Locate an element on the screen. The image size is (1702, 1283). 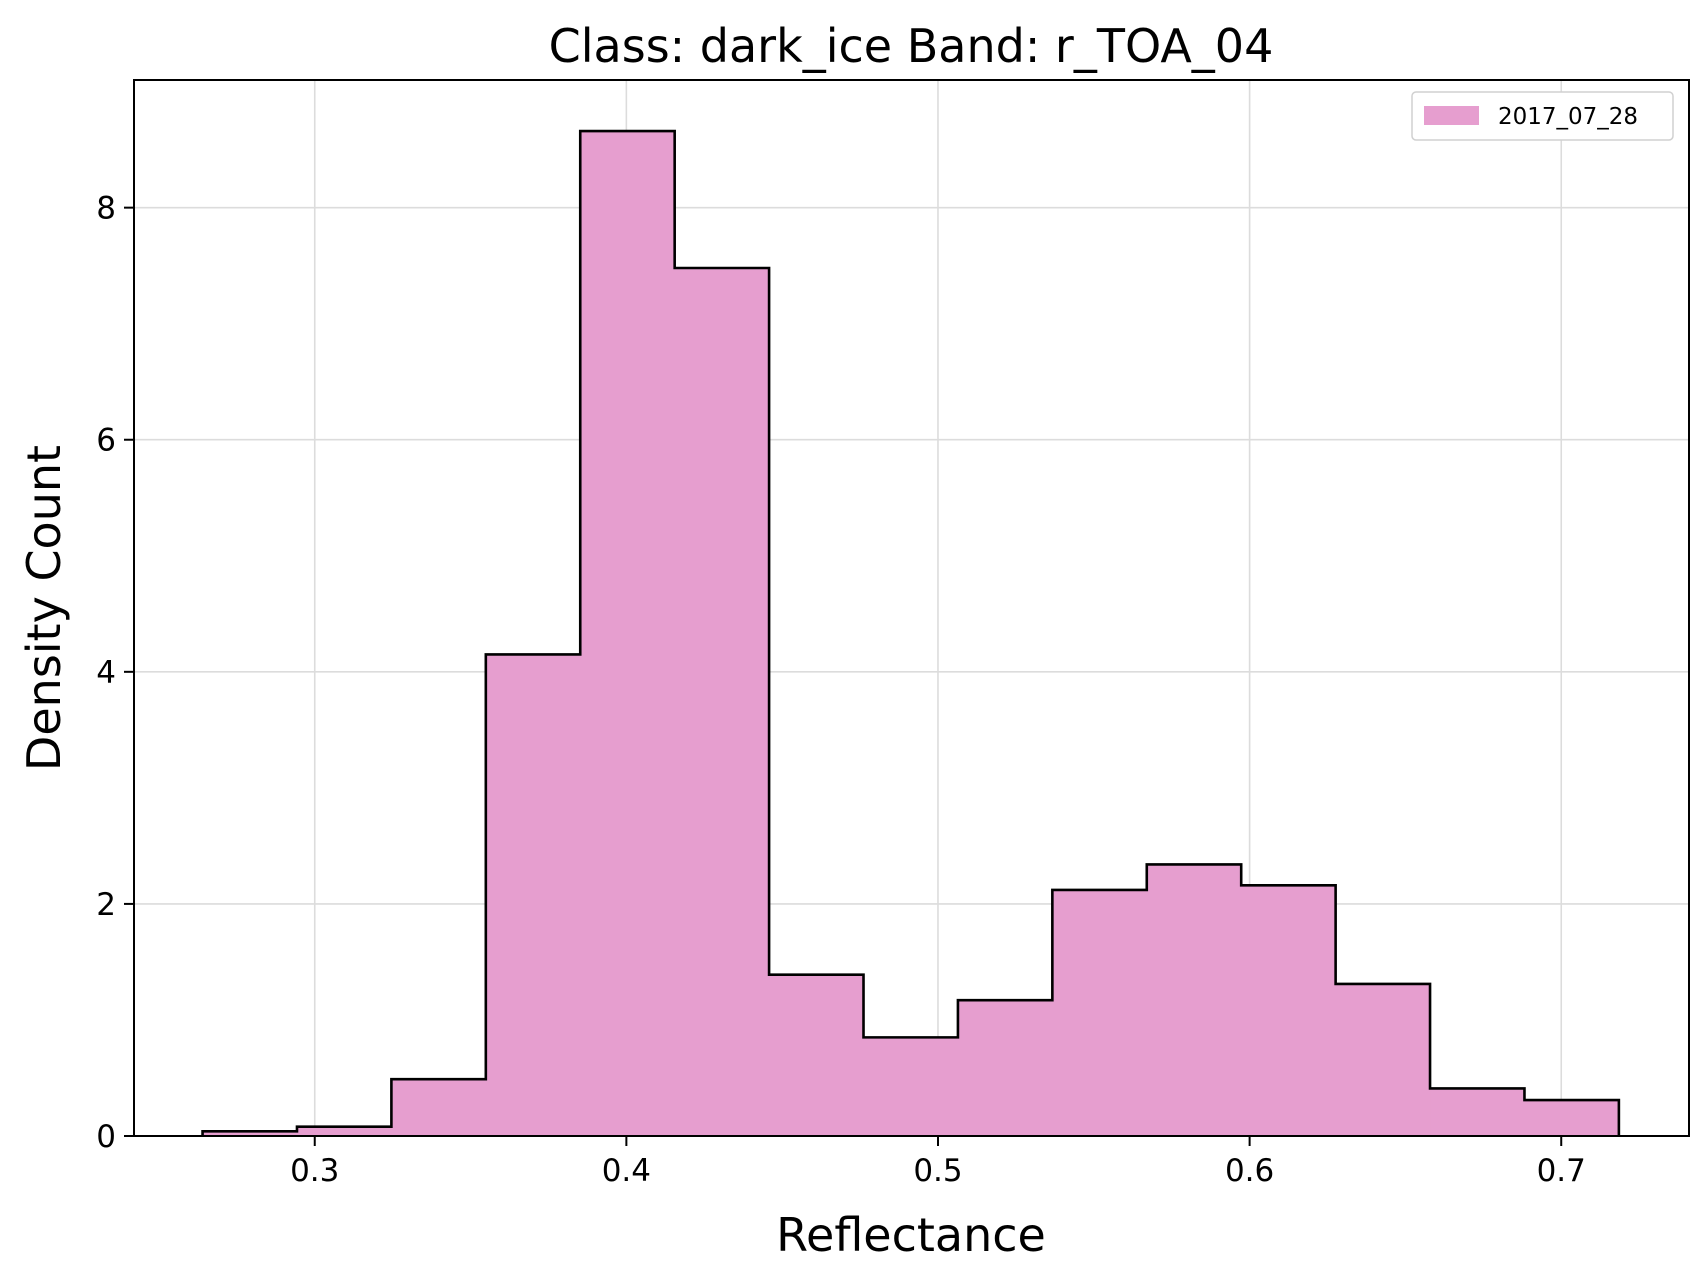
x-tick-label: 0.5 is located at coordinates (937, 1171).